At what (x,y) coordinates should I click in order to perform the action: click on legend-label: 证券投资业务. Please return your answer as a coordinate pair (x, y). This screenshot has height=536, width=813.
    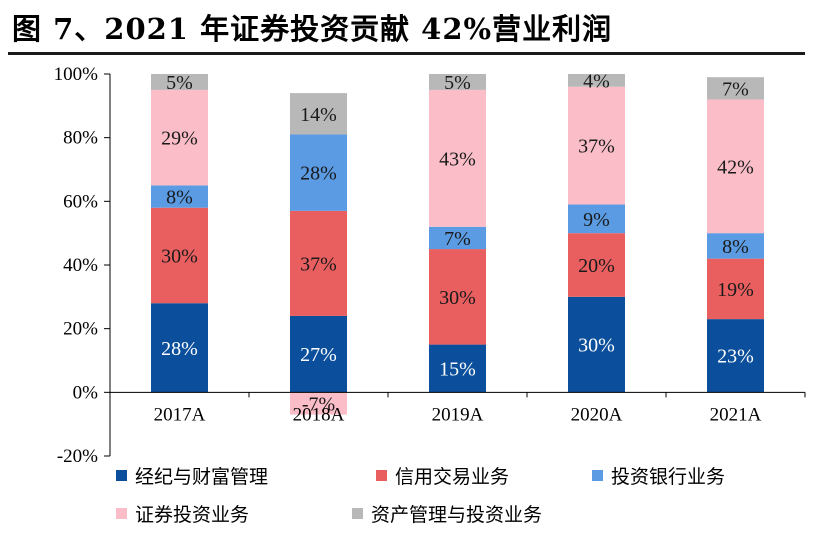
    Looking at the image, I should click on (192, 515).